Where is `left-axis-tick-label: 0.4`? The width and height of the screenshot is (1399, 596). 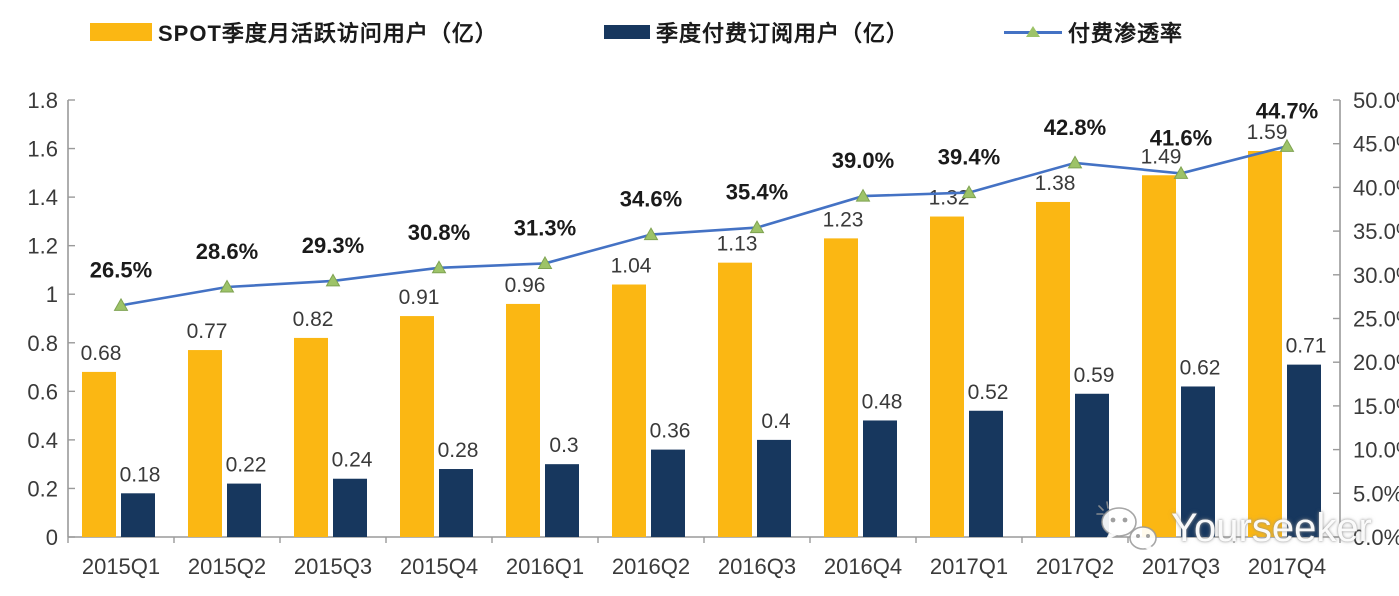
left-axis-tick-label: 0.4 is located at coordinates (42, 440).